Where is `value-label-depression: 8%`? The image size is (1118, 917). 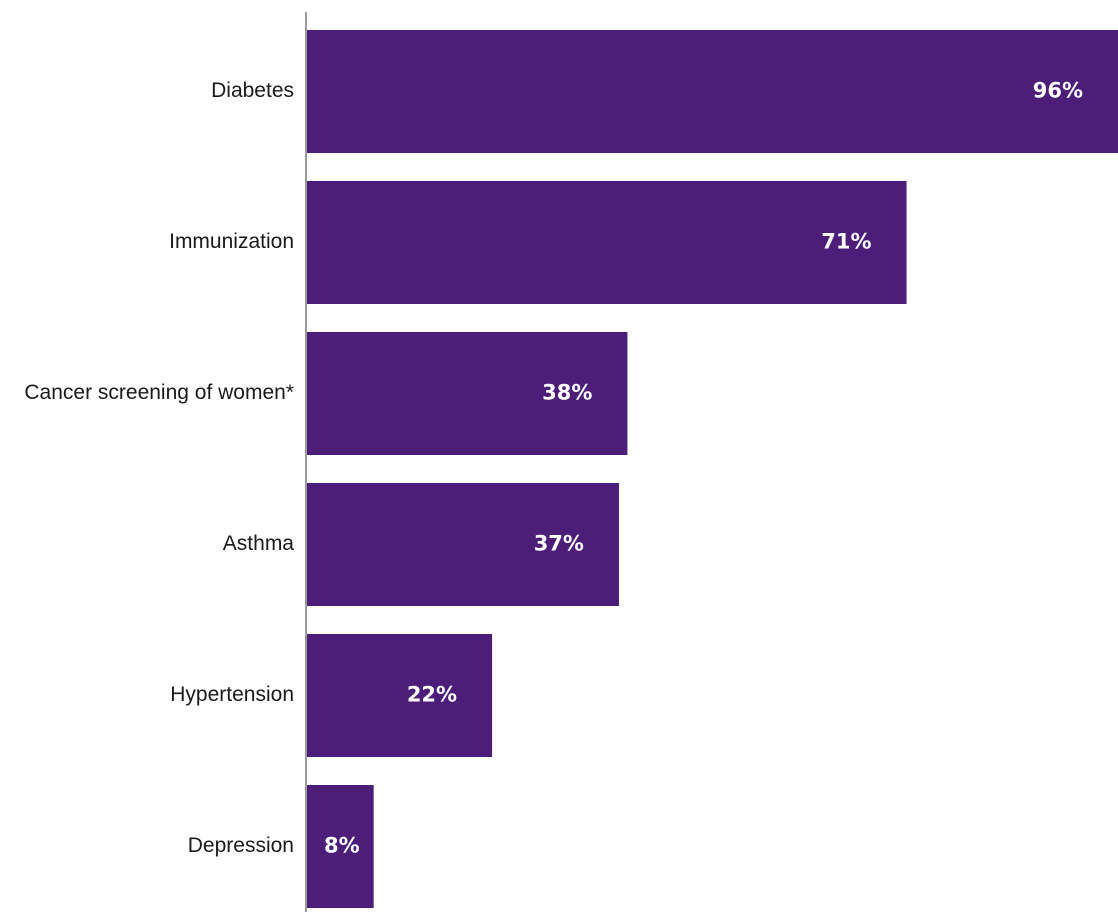 value-label-depression: 8% is located at coordinates (342, 846).